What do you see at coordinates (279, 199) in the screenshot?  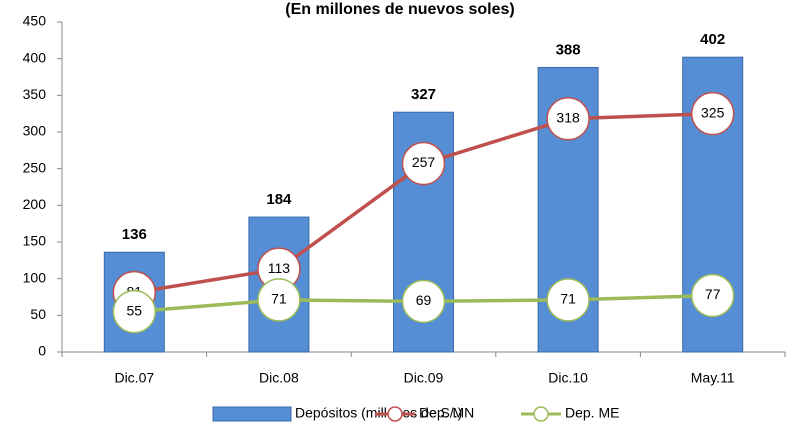 I see `bar-value-label: 184` at bounding box center [279, 199].